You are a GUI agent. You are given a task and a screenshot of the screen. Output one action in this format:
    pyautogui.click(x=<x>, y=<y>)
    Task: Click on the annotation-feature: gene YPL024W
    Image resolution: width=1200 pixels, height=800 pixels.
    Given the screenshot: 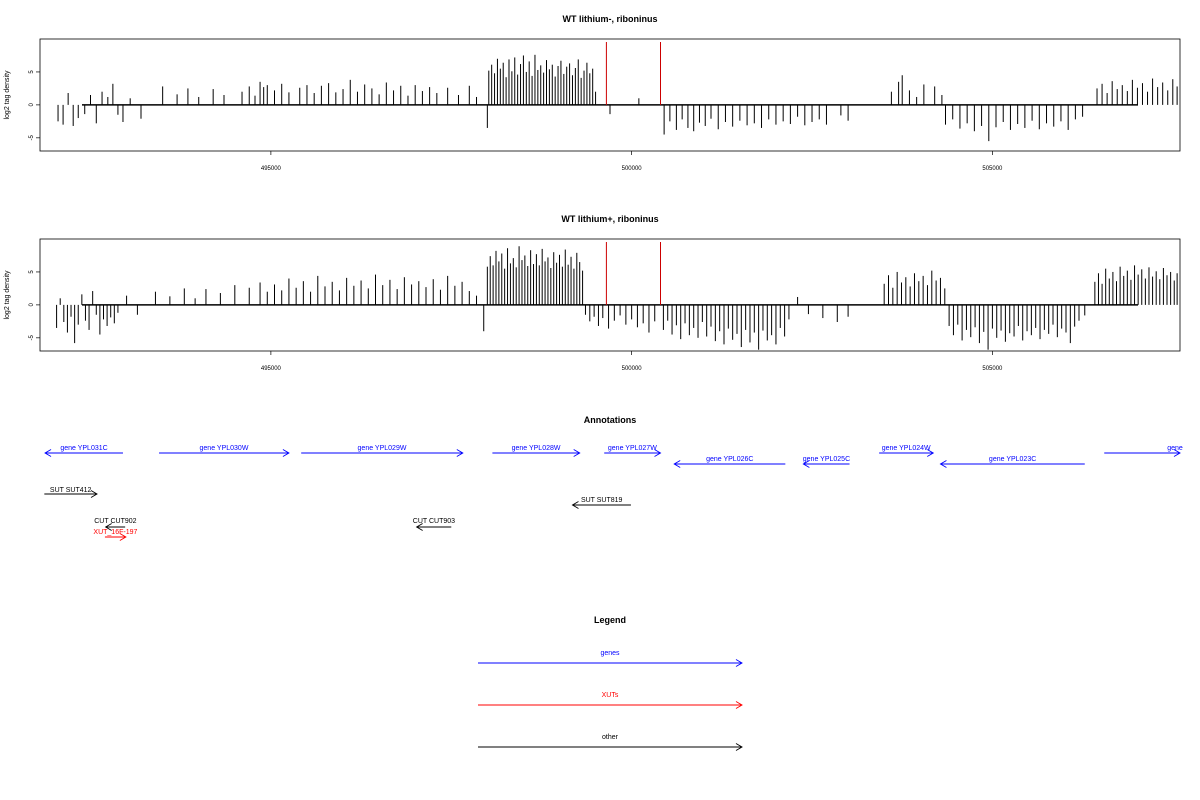 What is the action you would take?
    pyautogui.click(x=907, y=451)
    